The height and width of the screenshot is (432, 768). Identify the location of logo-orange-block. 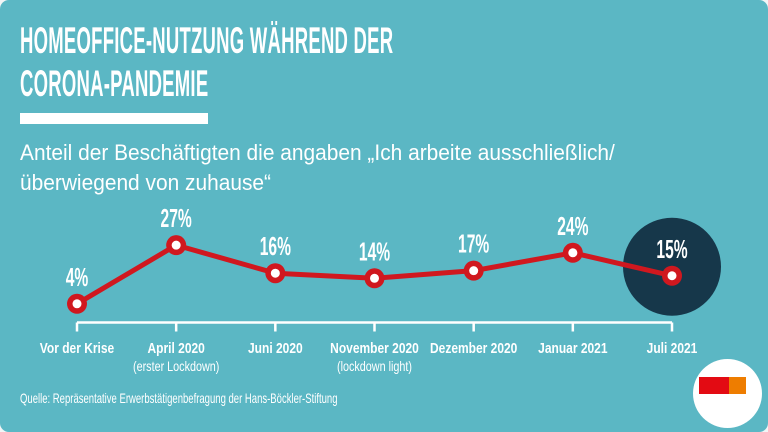
(737, 385).